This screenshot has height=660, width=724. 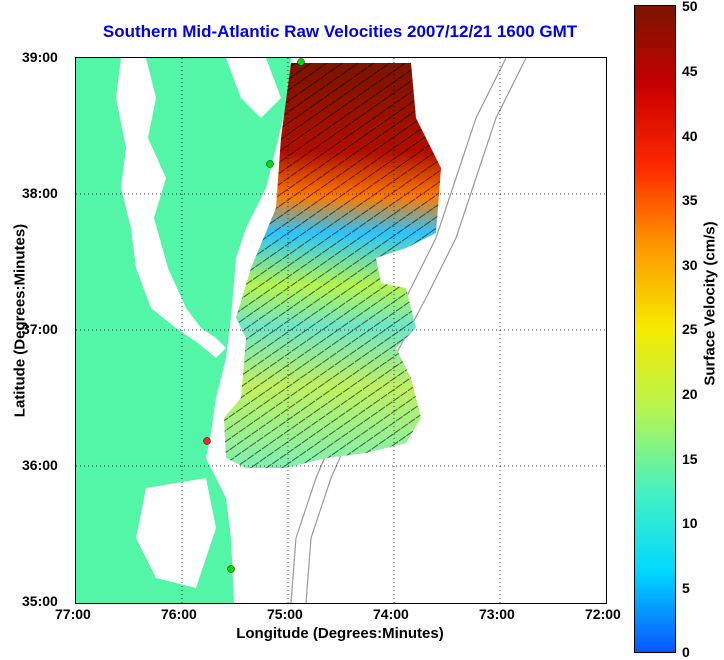 I want to click on colorbar-tick: 25, so click(x=690, y=329).